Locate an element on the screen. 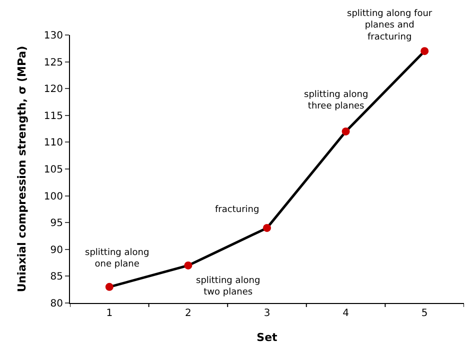 This screenshot has width=474, height=351. y-tick-label: 120 is located at coordinates (53, 90).